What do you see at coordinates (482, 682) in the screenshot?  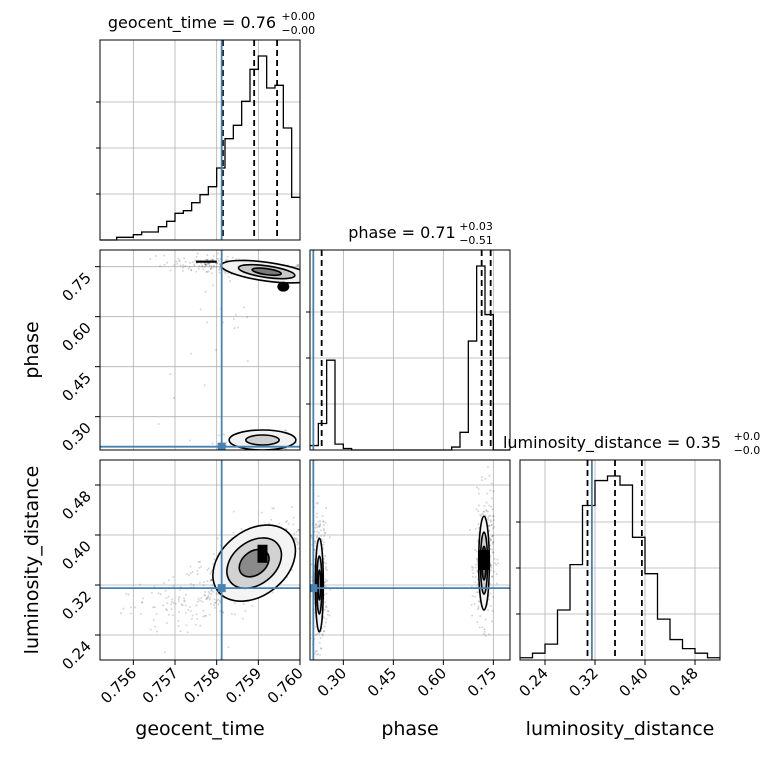 I see `x-tick-label-phase: 0.75` at bounding box center [482, 682].